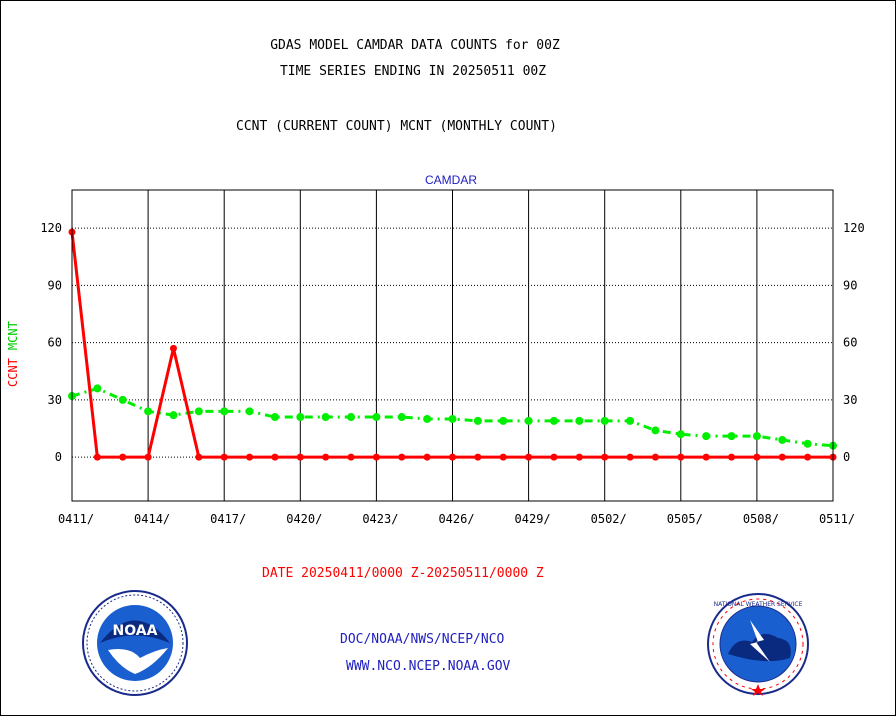 This screenshot has width=896, height=716. Describe the element at coordinates (135, 631) in the screenshot. I see `noaa-logo-text: NOAA` at that location.